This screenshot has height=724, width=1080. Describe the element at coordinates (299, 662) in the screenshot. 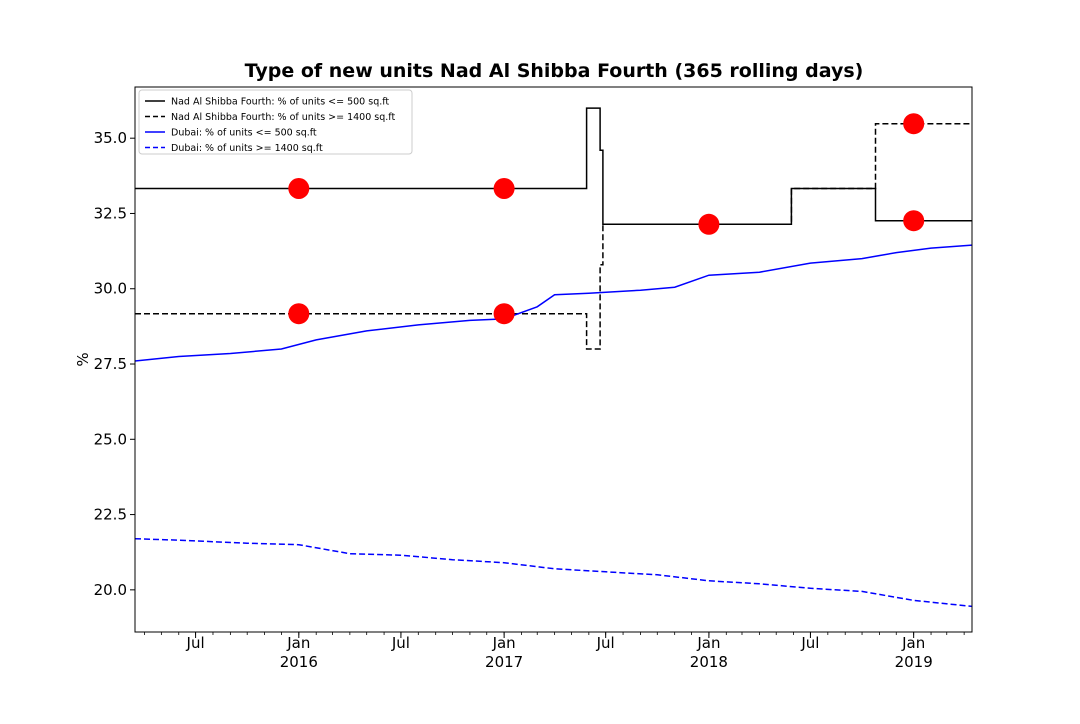

I see `x-tick-label: 2016` at that location.